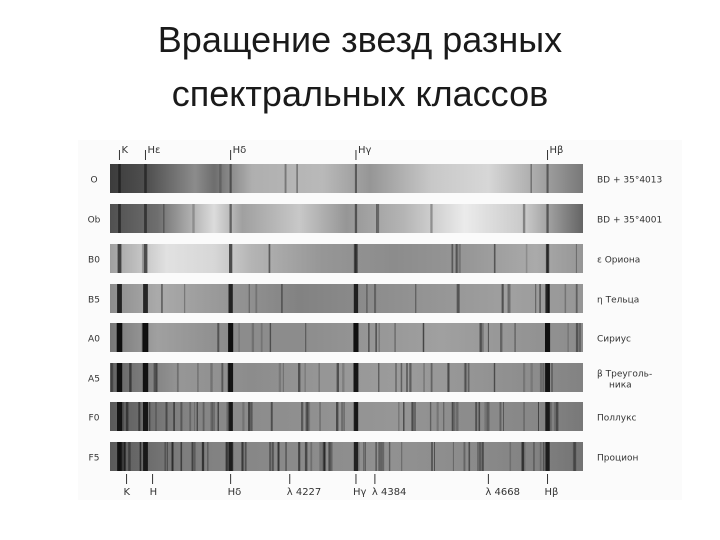 The image size is (720, 540). What do you see at coordinates (94, 419) in the screenshot?
I see `spectral-class-label: F0` at bounding box center [94, 419].